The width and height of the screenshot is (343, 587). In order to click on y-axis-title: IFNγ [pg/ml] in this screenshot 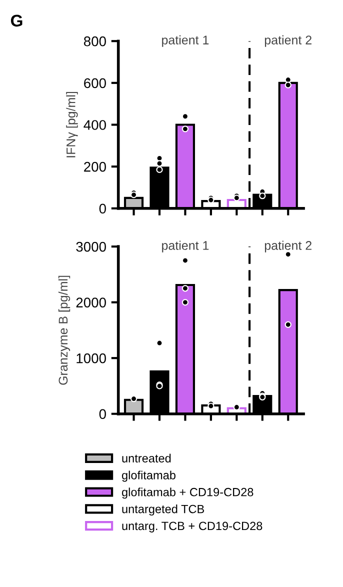, I will do `click(72, 125)`.